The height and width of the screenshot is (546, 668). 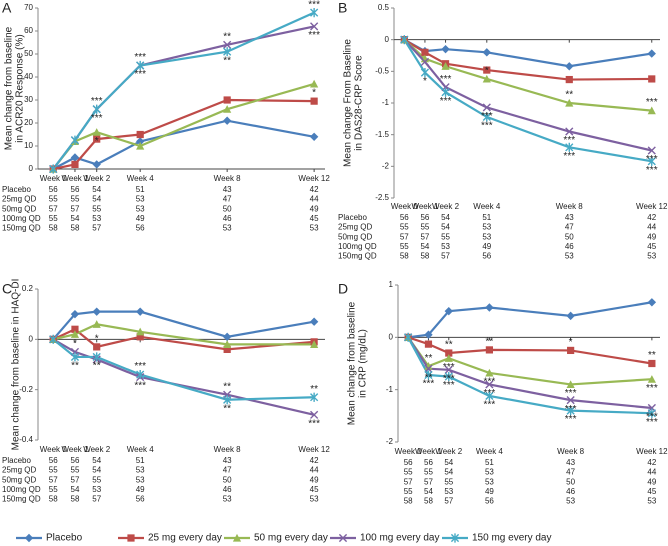 I want to click on table-cell: 43, so click(x=227, y=460).